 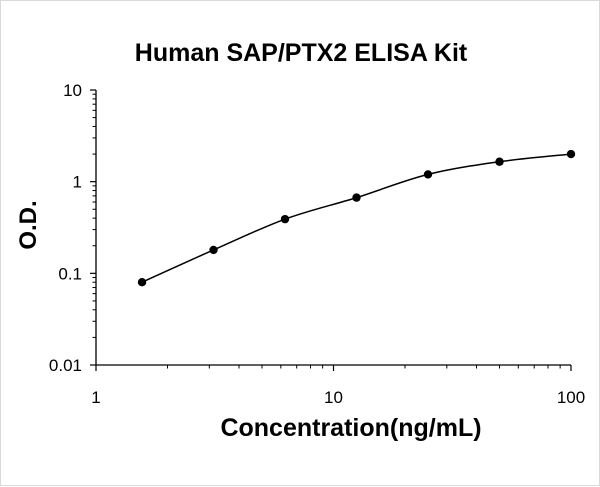 What do you see at coordinates (28, 225) in the screenshot?
I see `y-axis-label: O.D.` at bounding box center [28, 225].